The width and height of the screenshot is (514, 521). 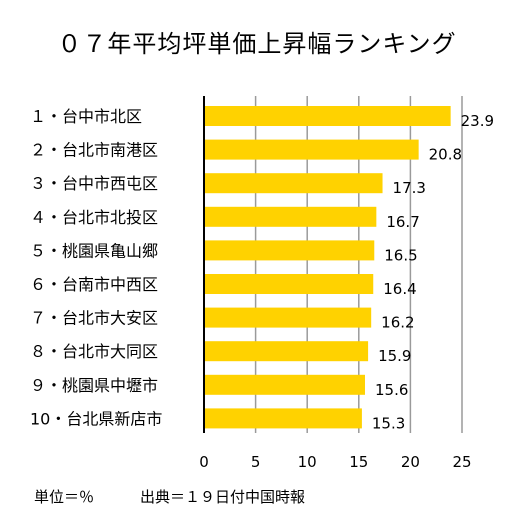 I want to click on chart-title: ０７年平均坪単価上昇幅ランキング, so click(x=257, y=44).